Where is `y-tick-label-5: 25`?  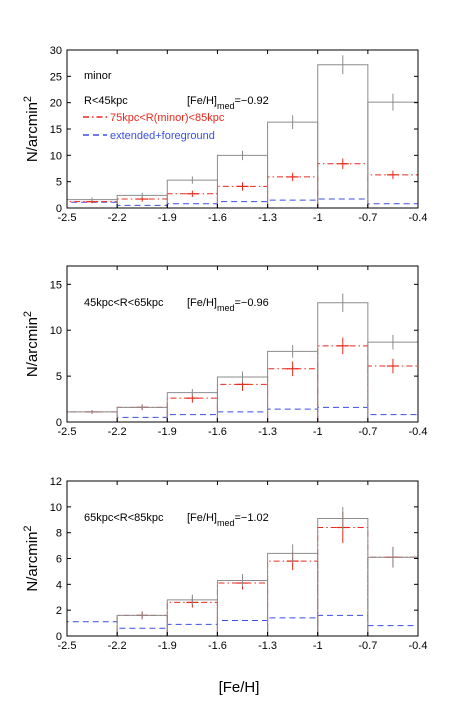 y-tick-label-5: 25 is located at coordinates (56, 77).